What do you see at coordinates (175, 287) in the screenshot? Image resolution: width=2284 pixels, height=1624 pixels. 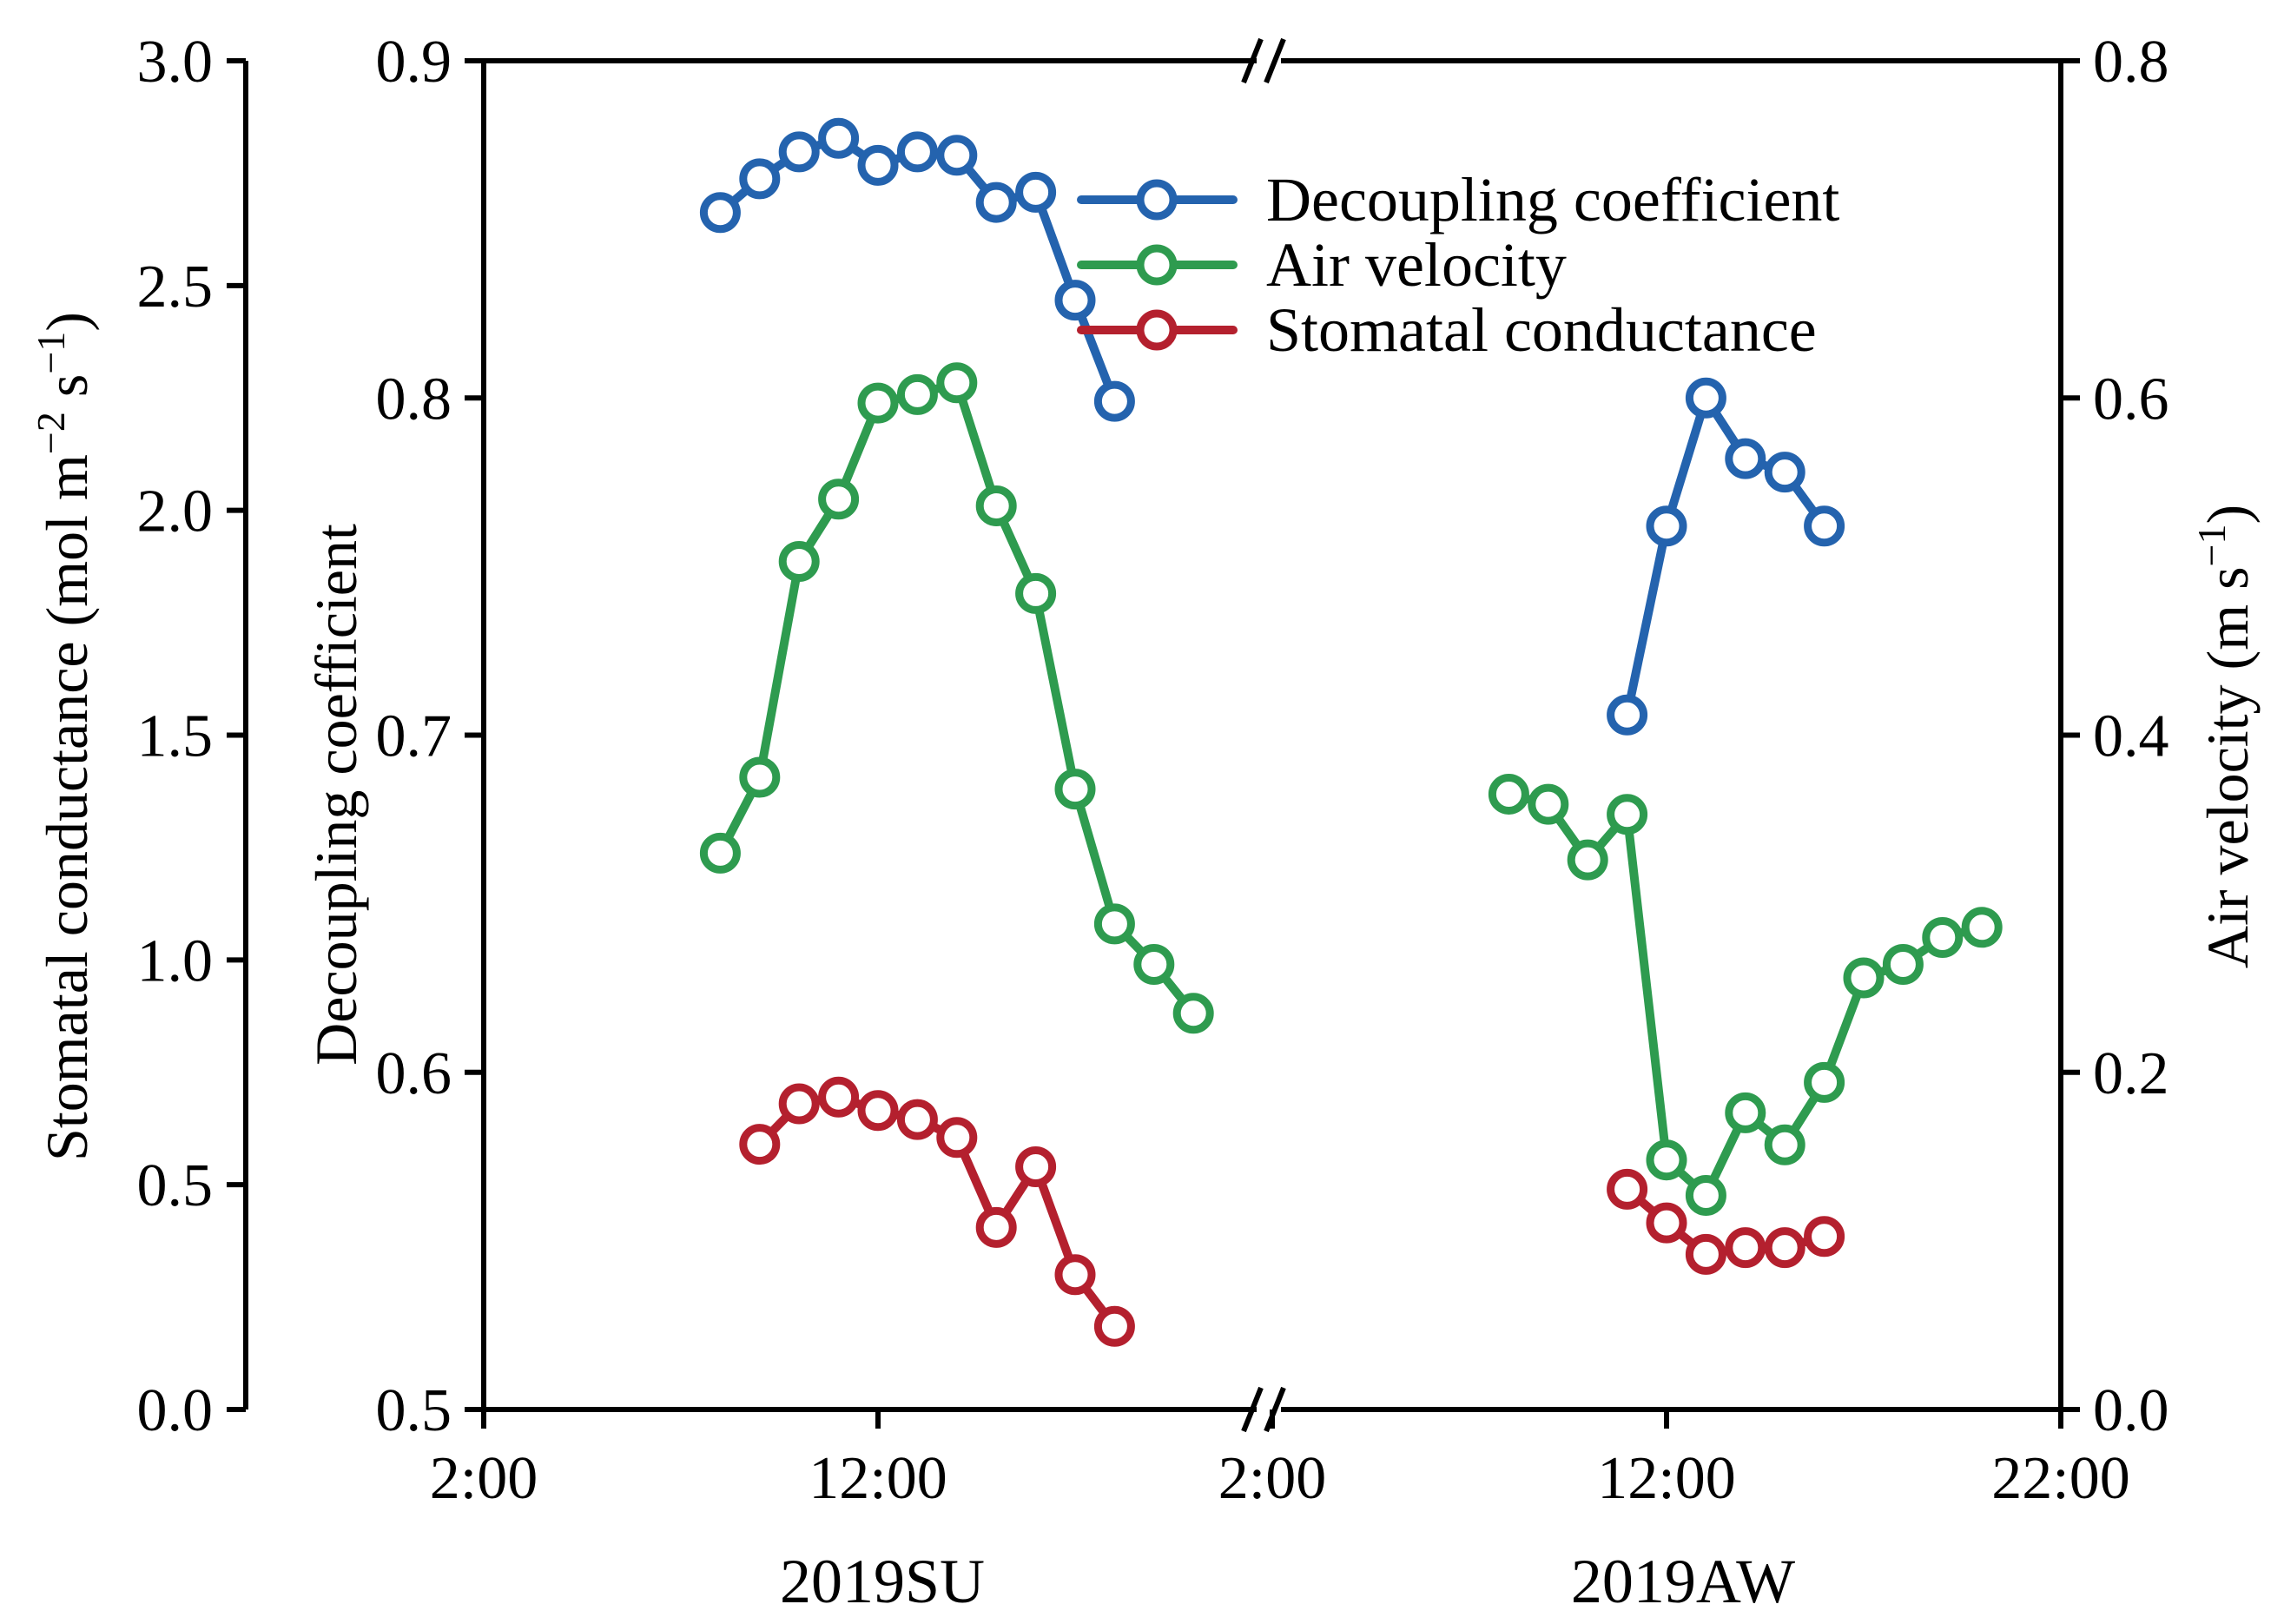 I see `left_outer-tick-label: 2.5` at bounding box center [175, 287].